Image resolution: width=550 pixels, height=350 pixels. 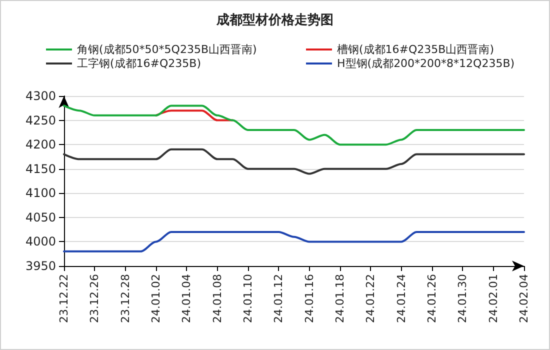 I want to click on y-tick-label: 4150, so click(x=40, y=169).